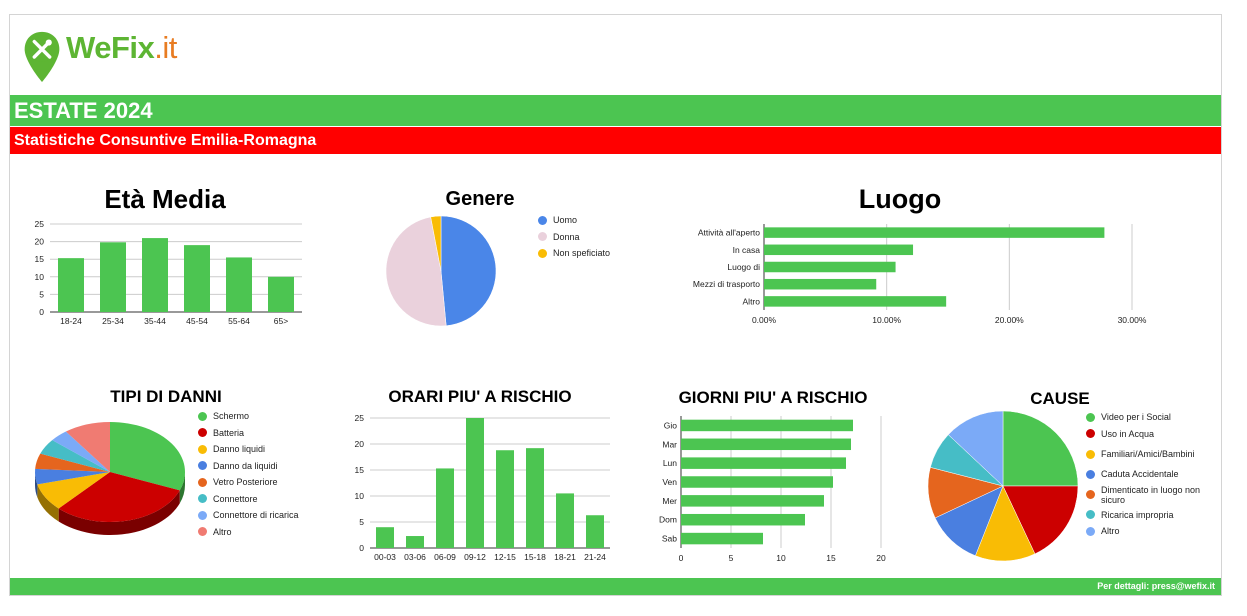 This screenshot has width=1247, height=616. Describe the element at coordinates (445, 557) in the screenshot. I see `x-tick-label: 06-09` at that location.